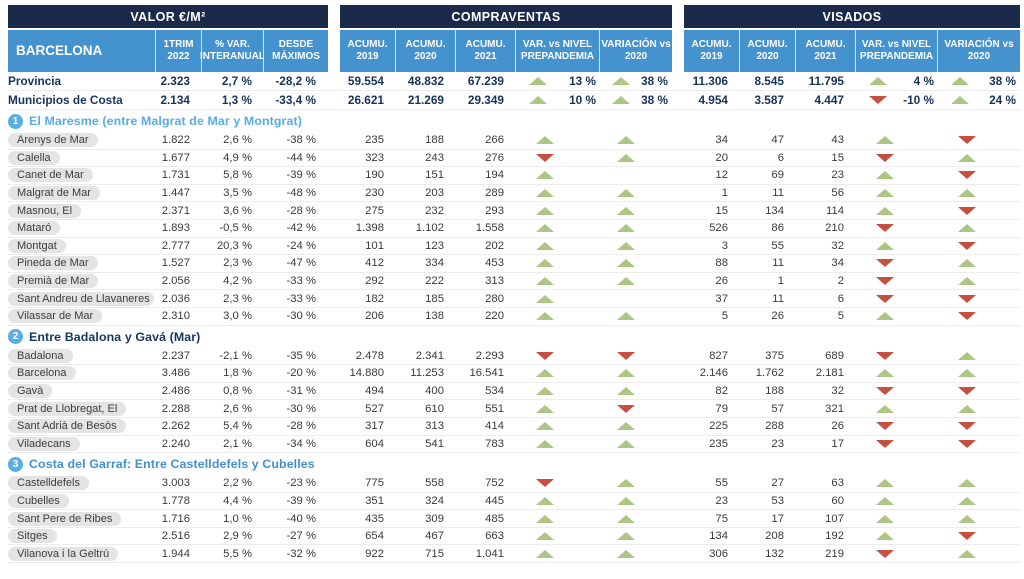 This screenshot has width=1024, height=579. I want to click on municipality-pill: Masnou, El, so click(45, 210).